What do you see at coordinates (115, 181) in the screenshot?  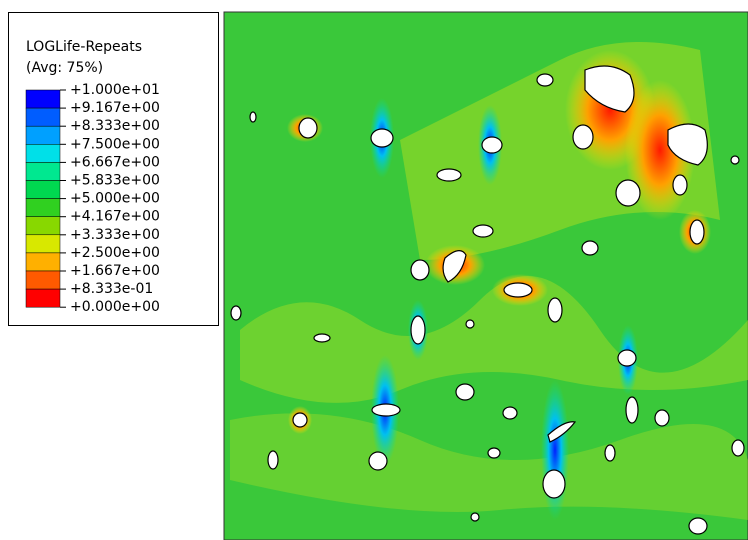 I see `legend-label: +5.833e+00` at bounding box center [115, 181].